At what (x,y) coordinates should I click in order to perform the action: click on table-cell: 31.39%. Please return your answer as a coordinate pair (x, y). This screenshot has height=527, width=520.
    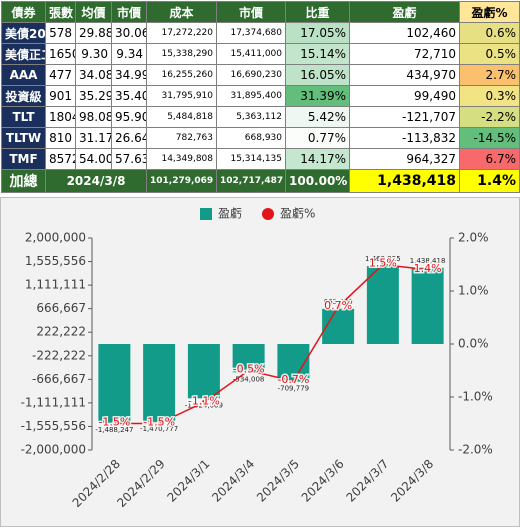
    Looking at the image, I should click on (317, 96).